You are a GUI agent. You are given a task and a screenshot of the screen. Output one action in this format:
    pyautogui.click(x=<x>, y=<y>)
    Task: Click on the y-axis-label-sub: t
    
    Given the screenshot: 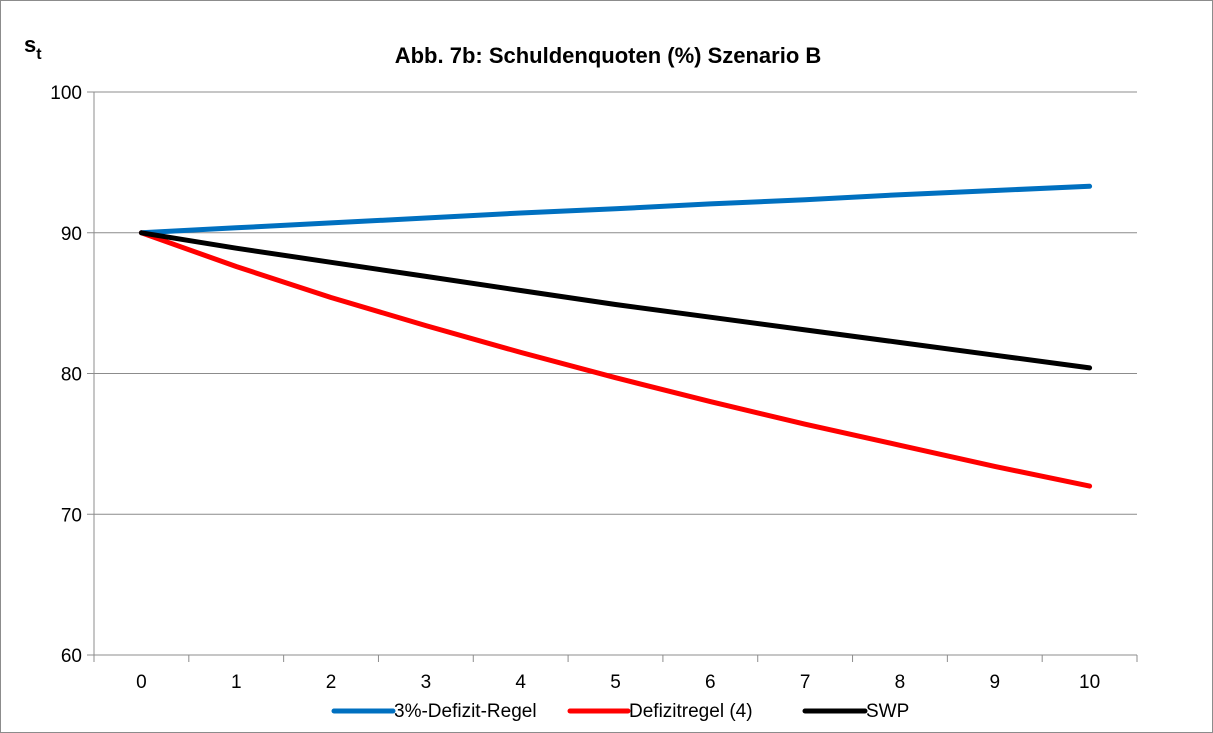 What is the action you would take?
    pyautogui.click(x=39, y=54)
    